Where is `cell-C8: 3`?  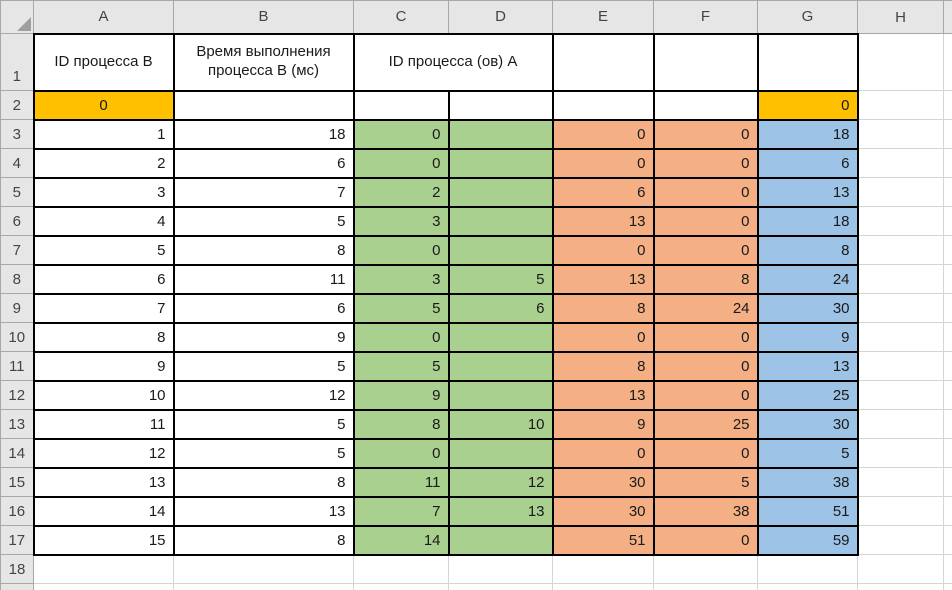 cell-C8: 3 is located at coordinates (401, 279).